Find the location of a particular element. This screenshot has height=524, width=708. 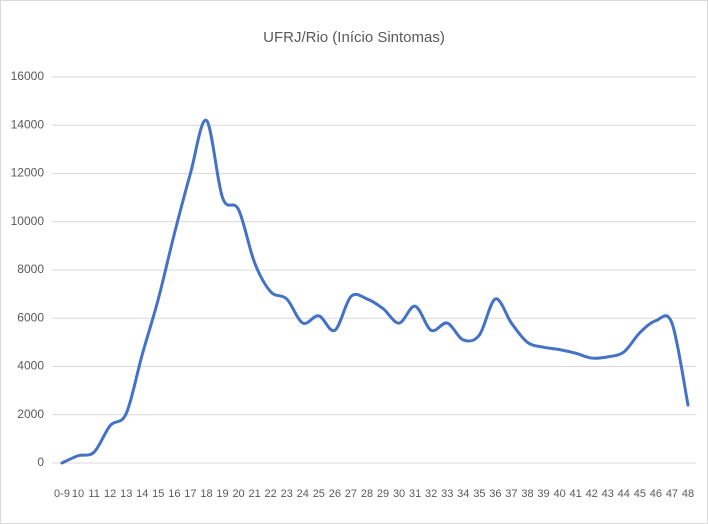

y-tick-label: 16000 is located at coordinates (28, 76).